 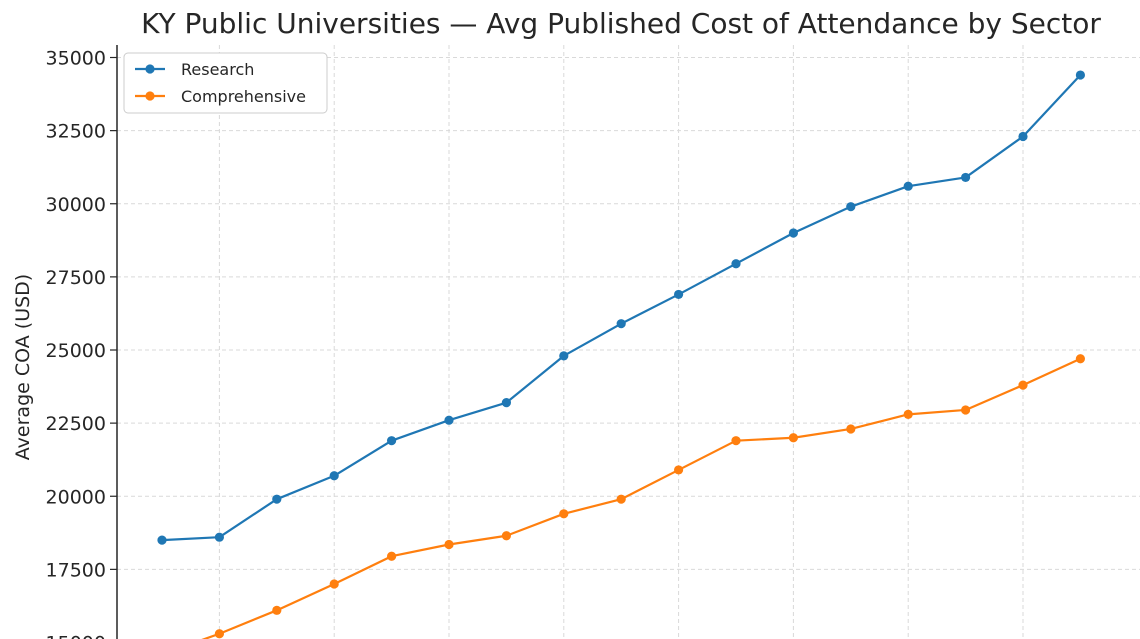 I want to click on y-tick-label: 15000, so click(x=76, y=636).